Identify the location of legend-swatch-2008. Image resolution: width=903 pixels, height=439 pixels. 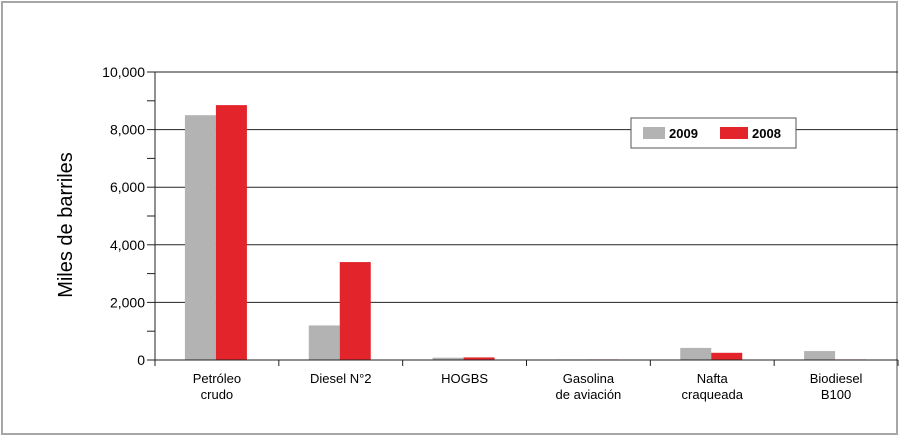
(734, 133).